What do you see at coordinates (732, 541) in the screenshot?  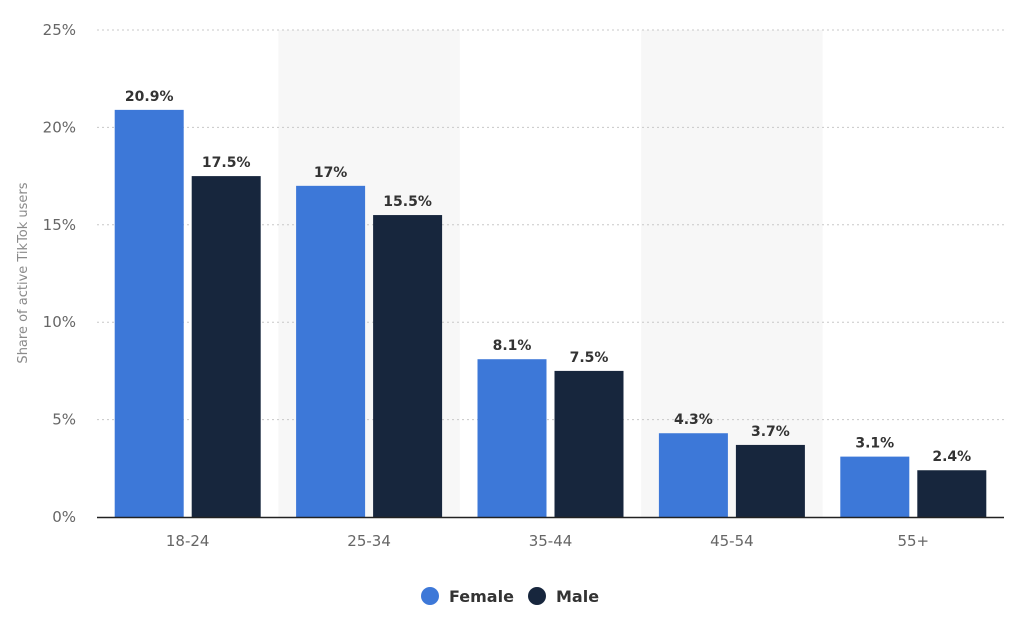 I see `x-tick-label: 45-54` at bounding box center [732, 541].